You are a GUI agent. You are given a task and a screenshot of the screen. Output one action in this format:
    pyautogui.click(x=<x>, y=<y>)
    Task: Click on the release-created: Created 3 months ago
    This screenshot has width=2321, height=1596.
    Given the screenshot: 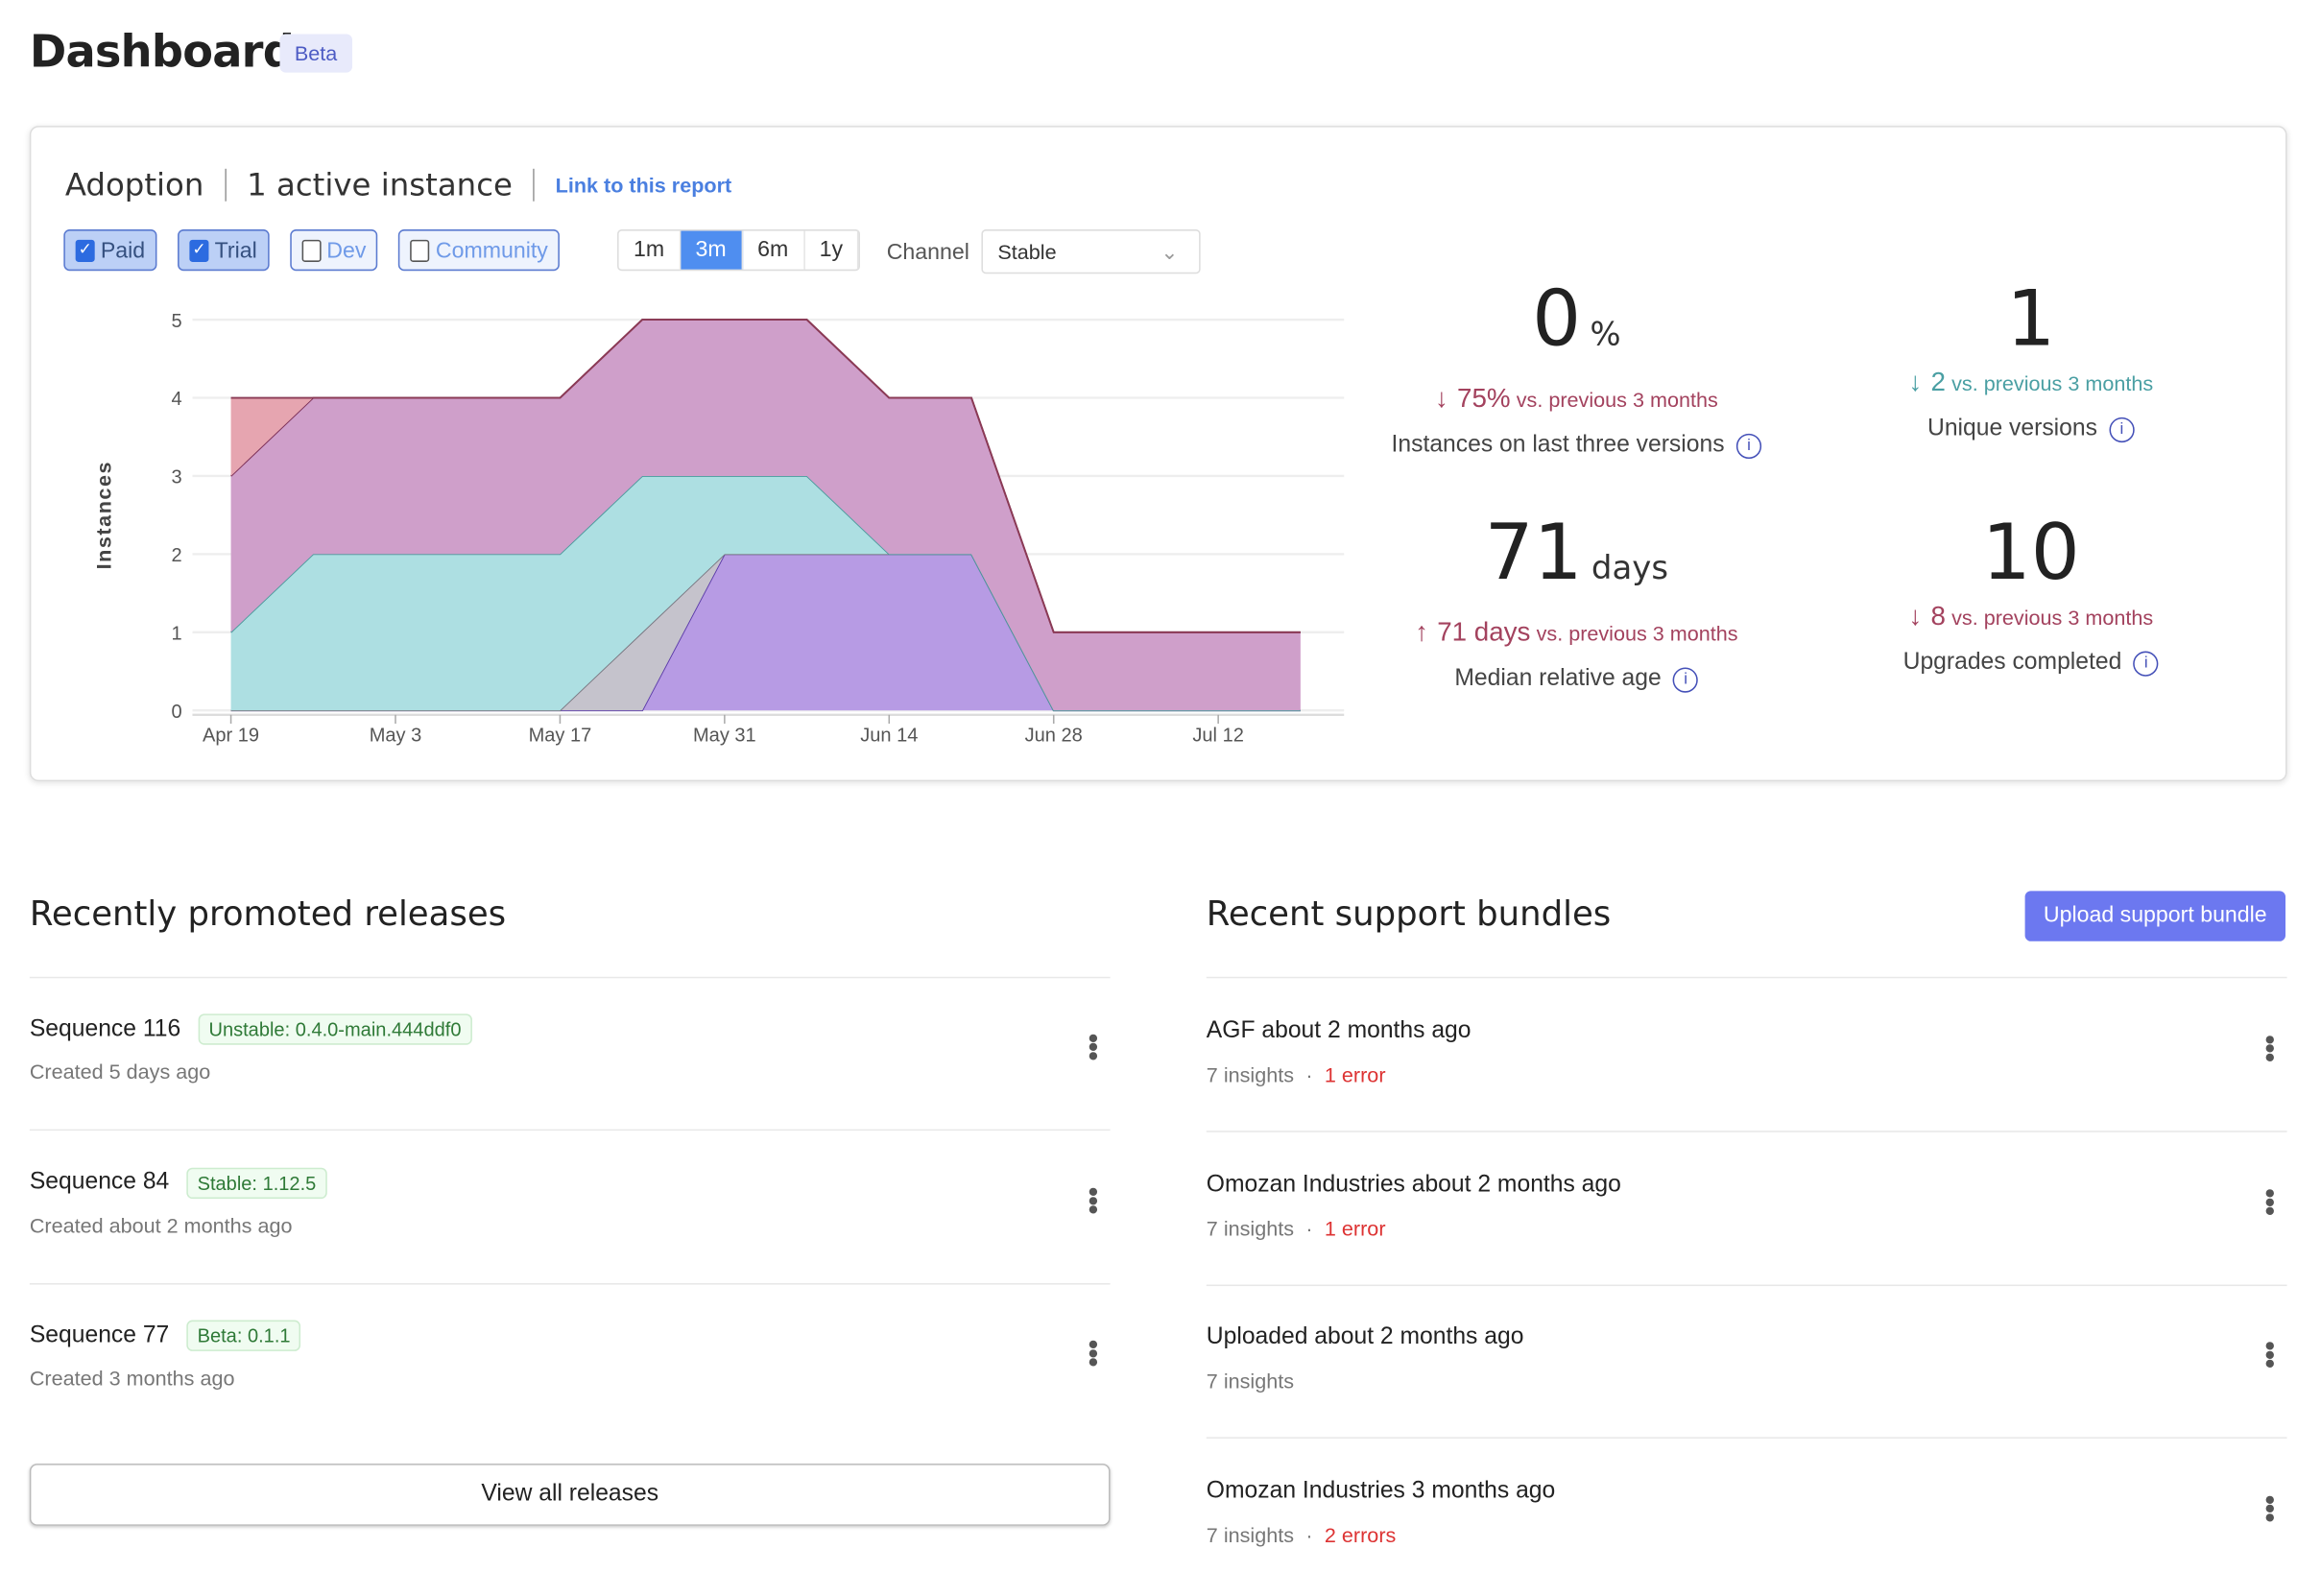 What is the action you would take?
    pyautogui.click(x=132, y=1378)
    